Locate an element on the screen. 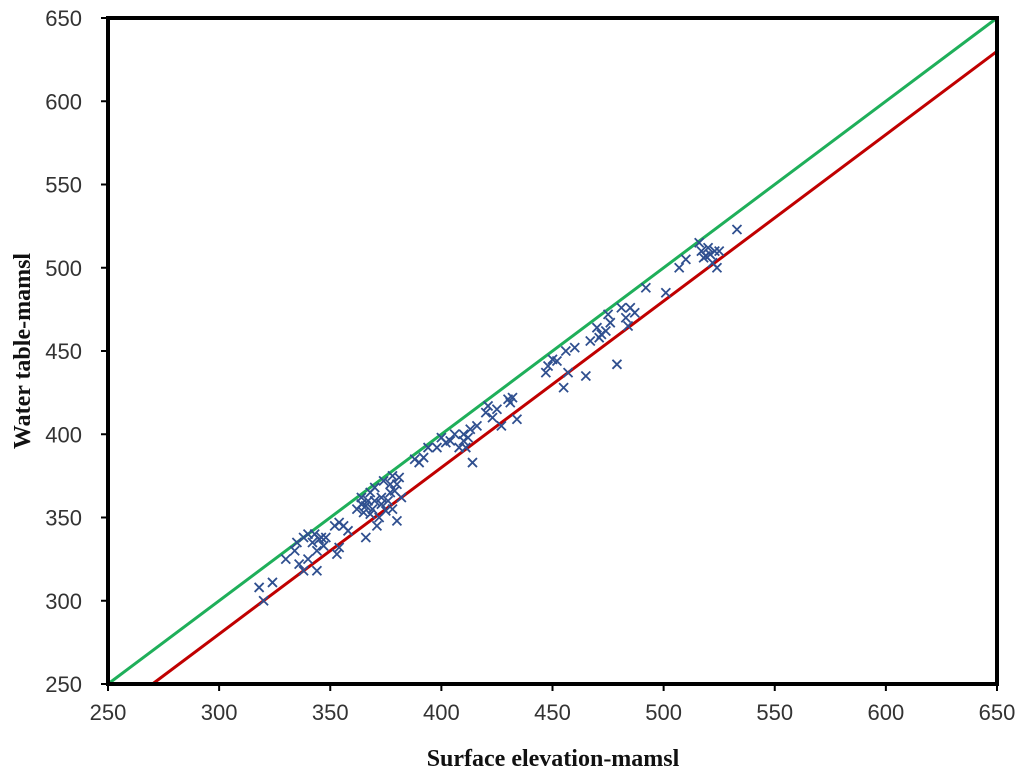  y-tick-label: 600 is located at coordinates (63, 101).